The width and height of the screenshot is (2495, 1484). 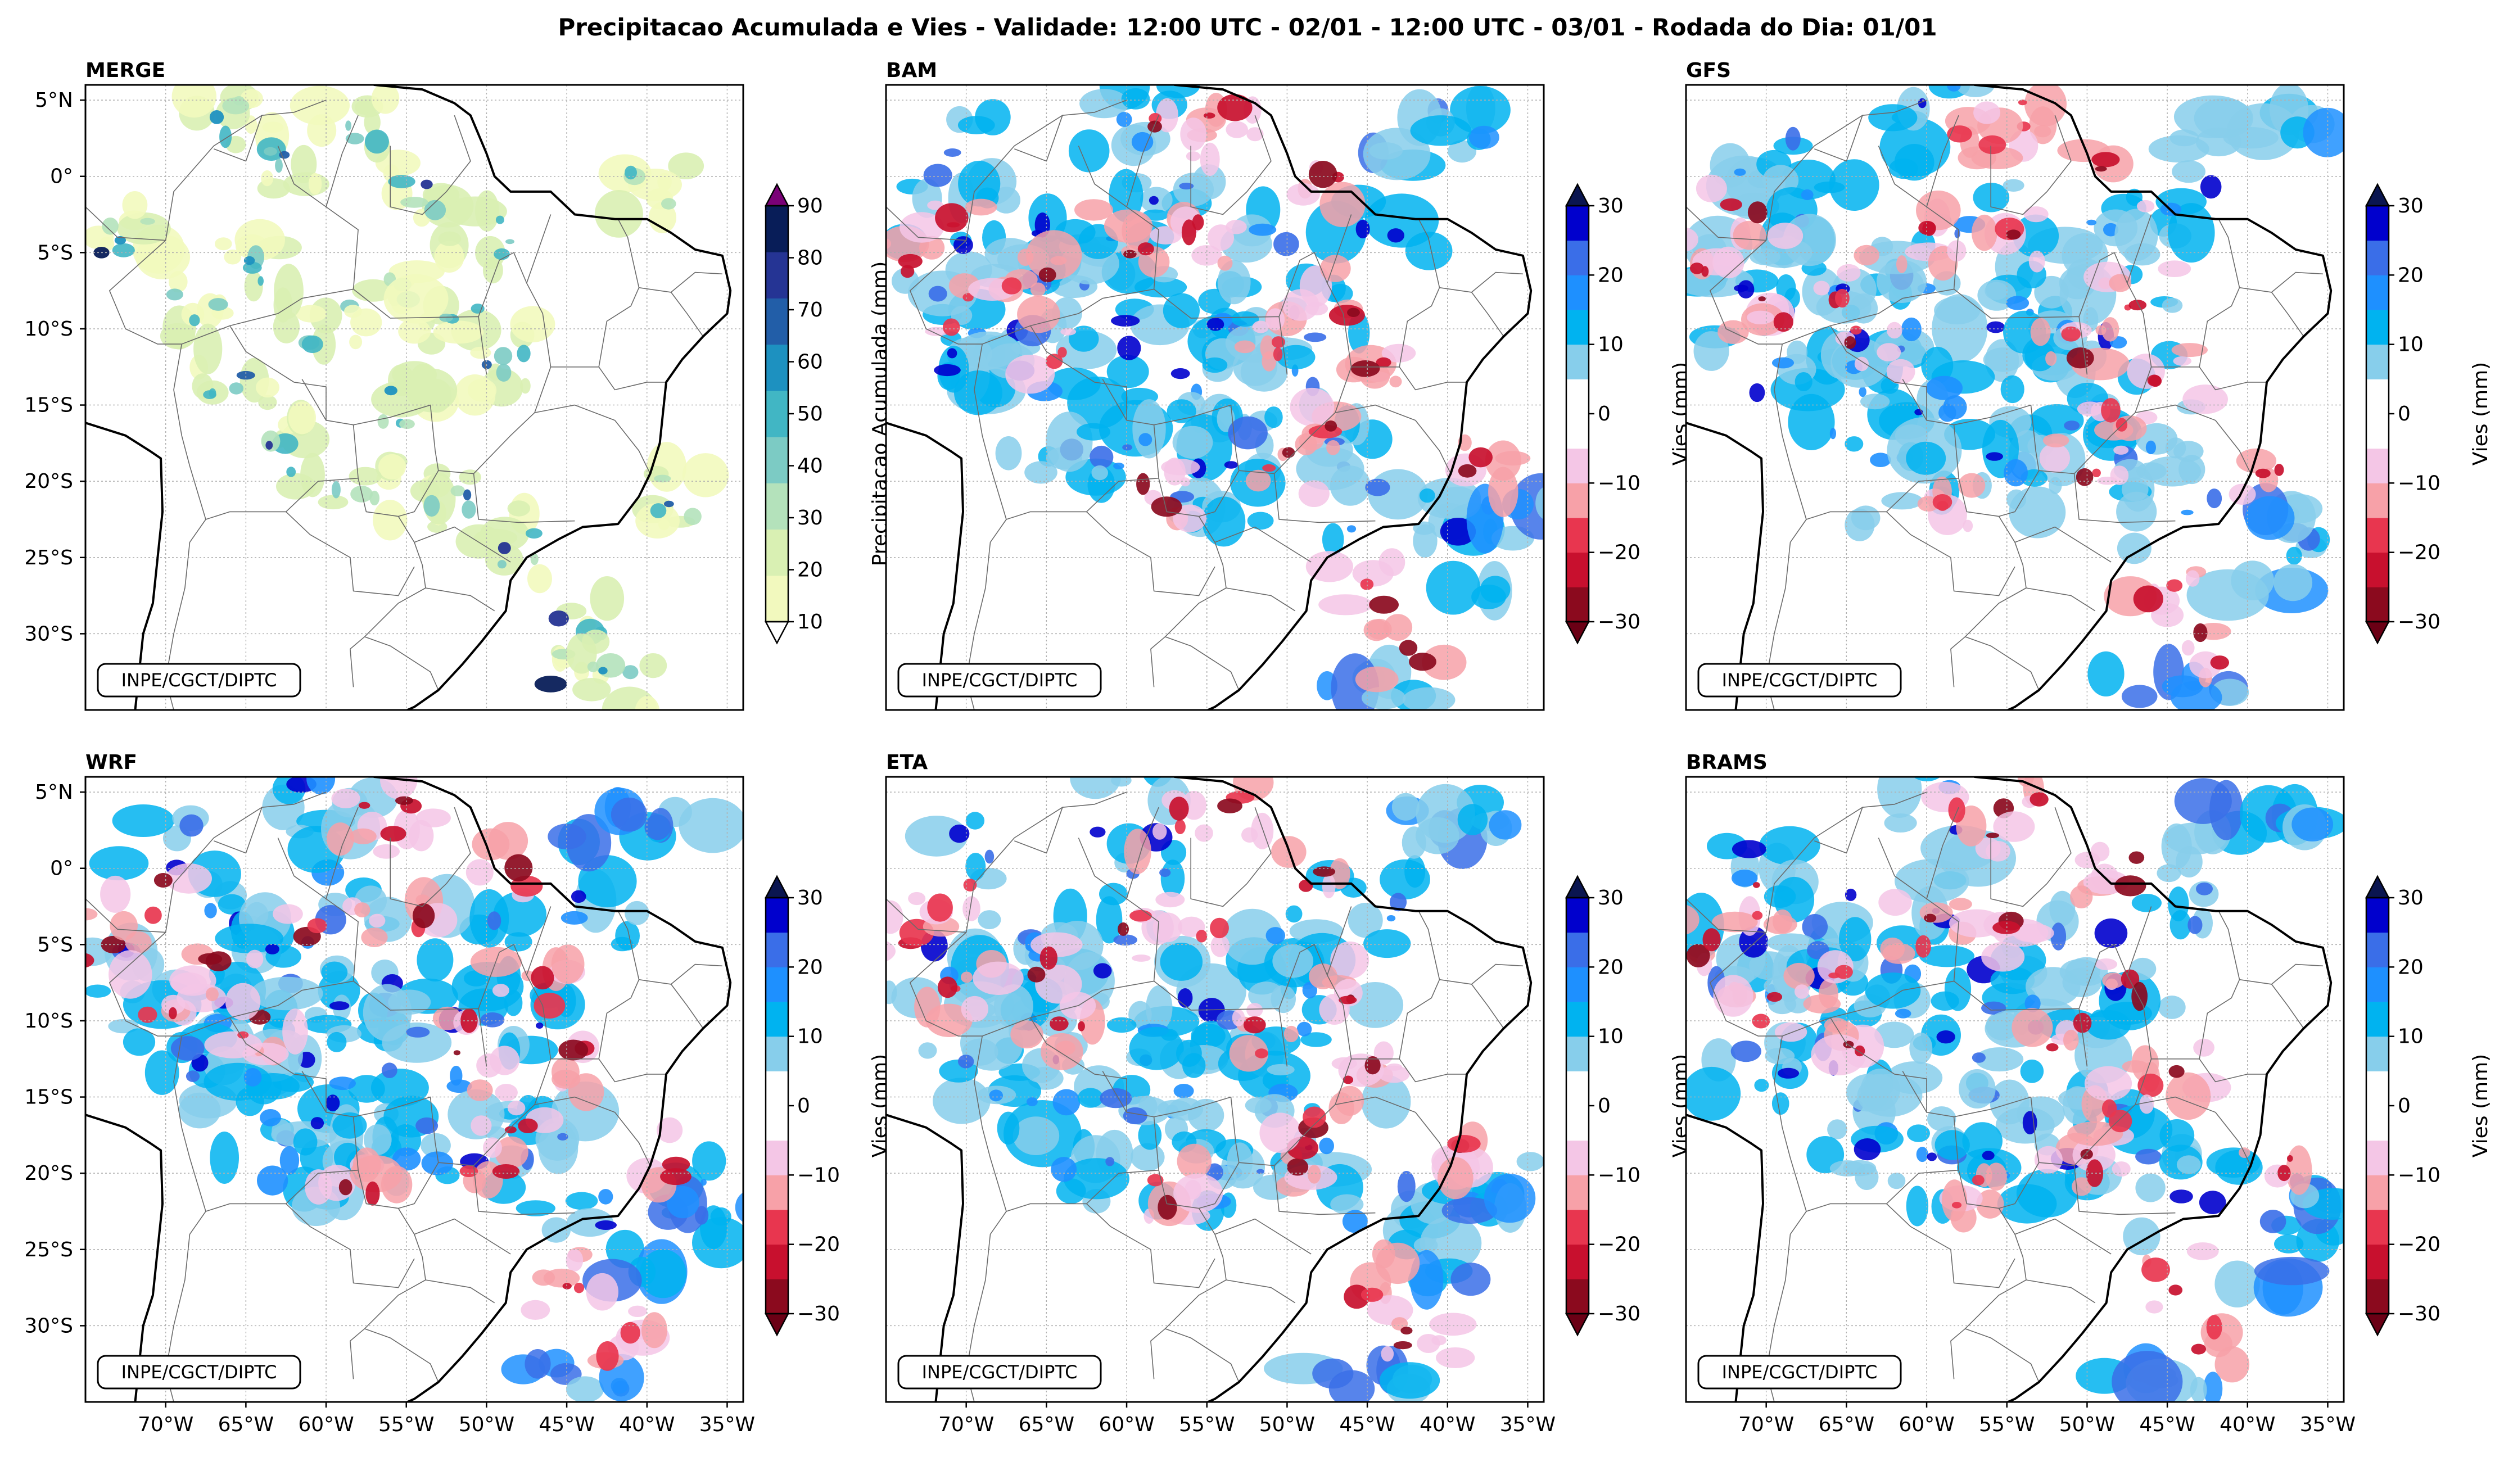 What do you see at coordinates (777, 887) in the screenshot?
I see `colorbar-extend-top` at bounding box center [777, 887].